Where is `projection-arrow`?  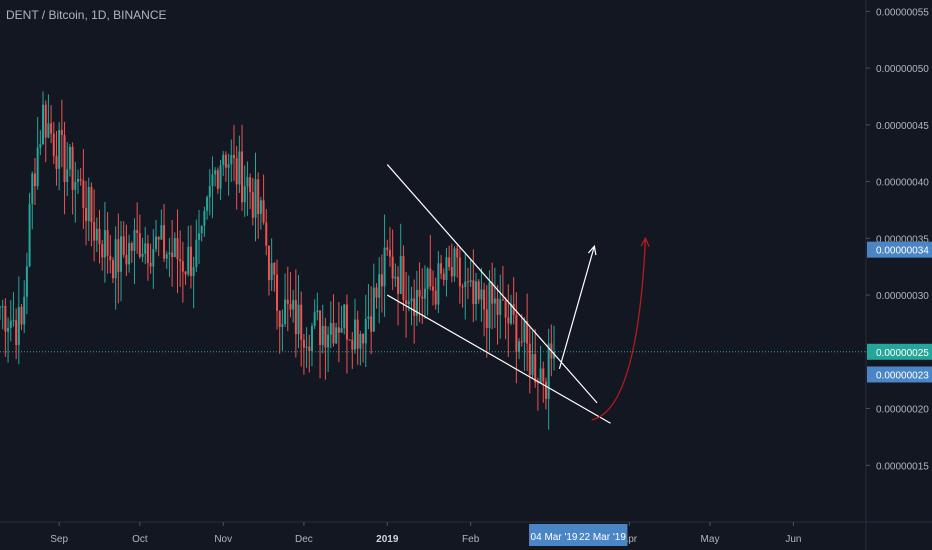 projection-arrow is located at coordinates (577, 306).